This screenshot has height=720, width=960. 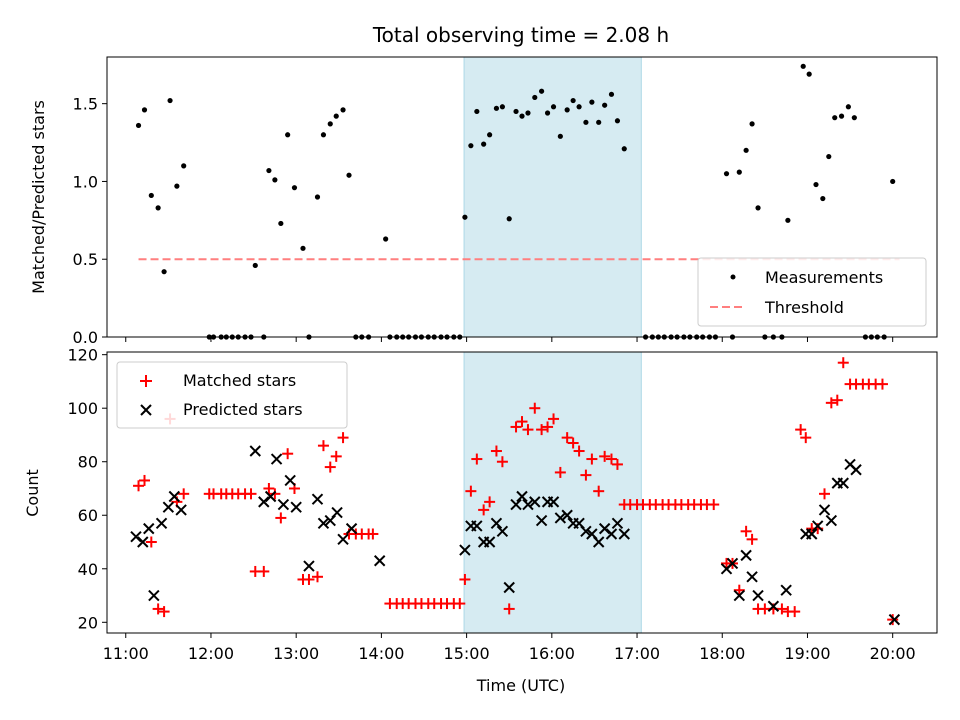 I want to click on bottom-xtick-label: 19:00, so click(x=807, y=653).